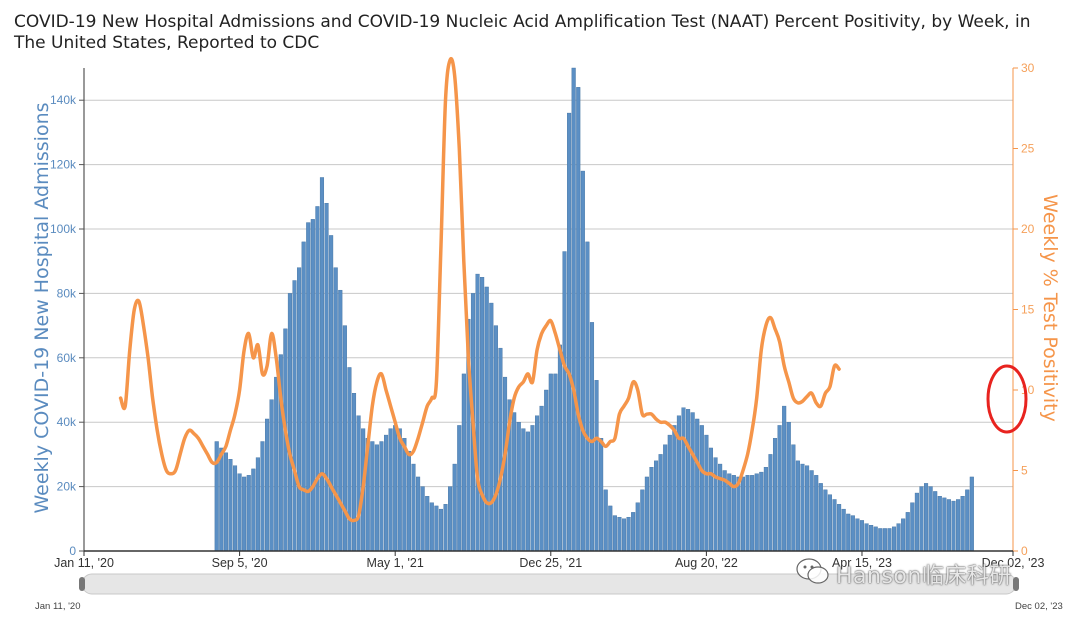  Describe the element at coordinates (82, 584) in the screenshot. I see `range-slider-handle-left` at that location.